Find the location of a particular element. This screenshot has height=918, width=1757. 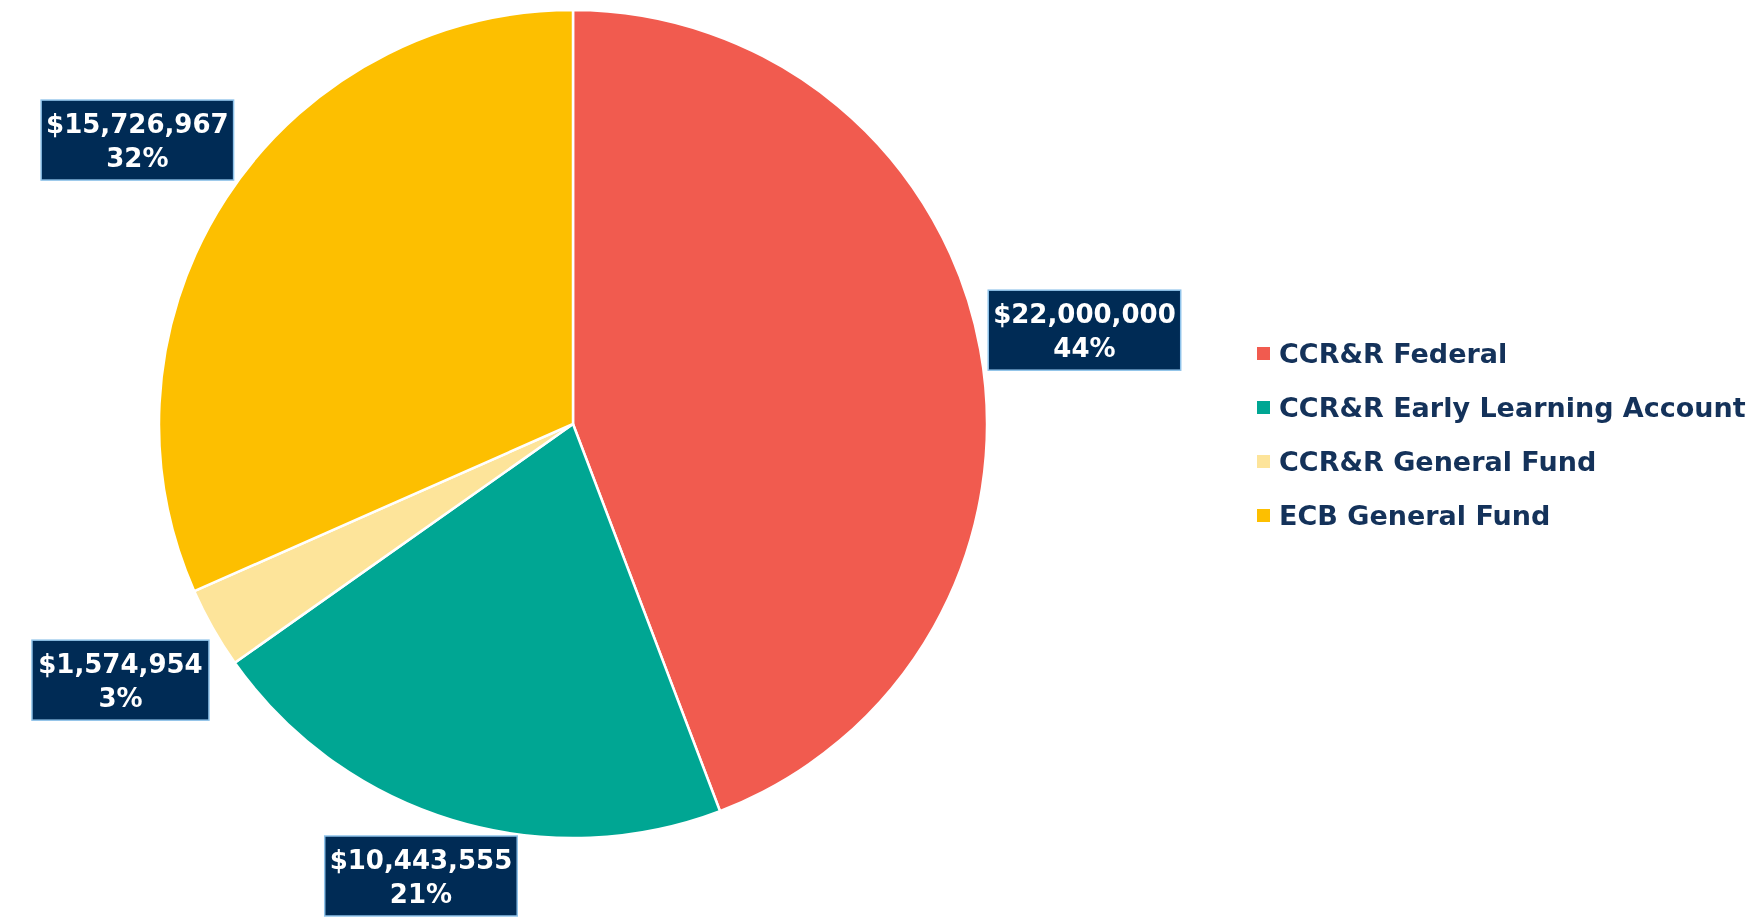

data-label: $15,726,967 32% is located at coordinates (137, 141).